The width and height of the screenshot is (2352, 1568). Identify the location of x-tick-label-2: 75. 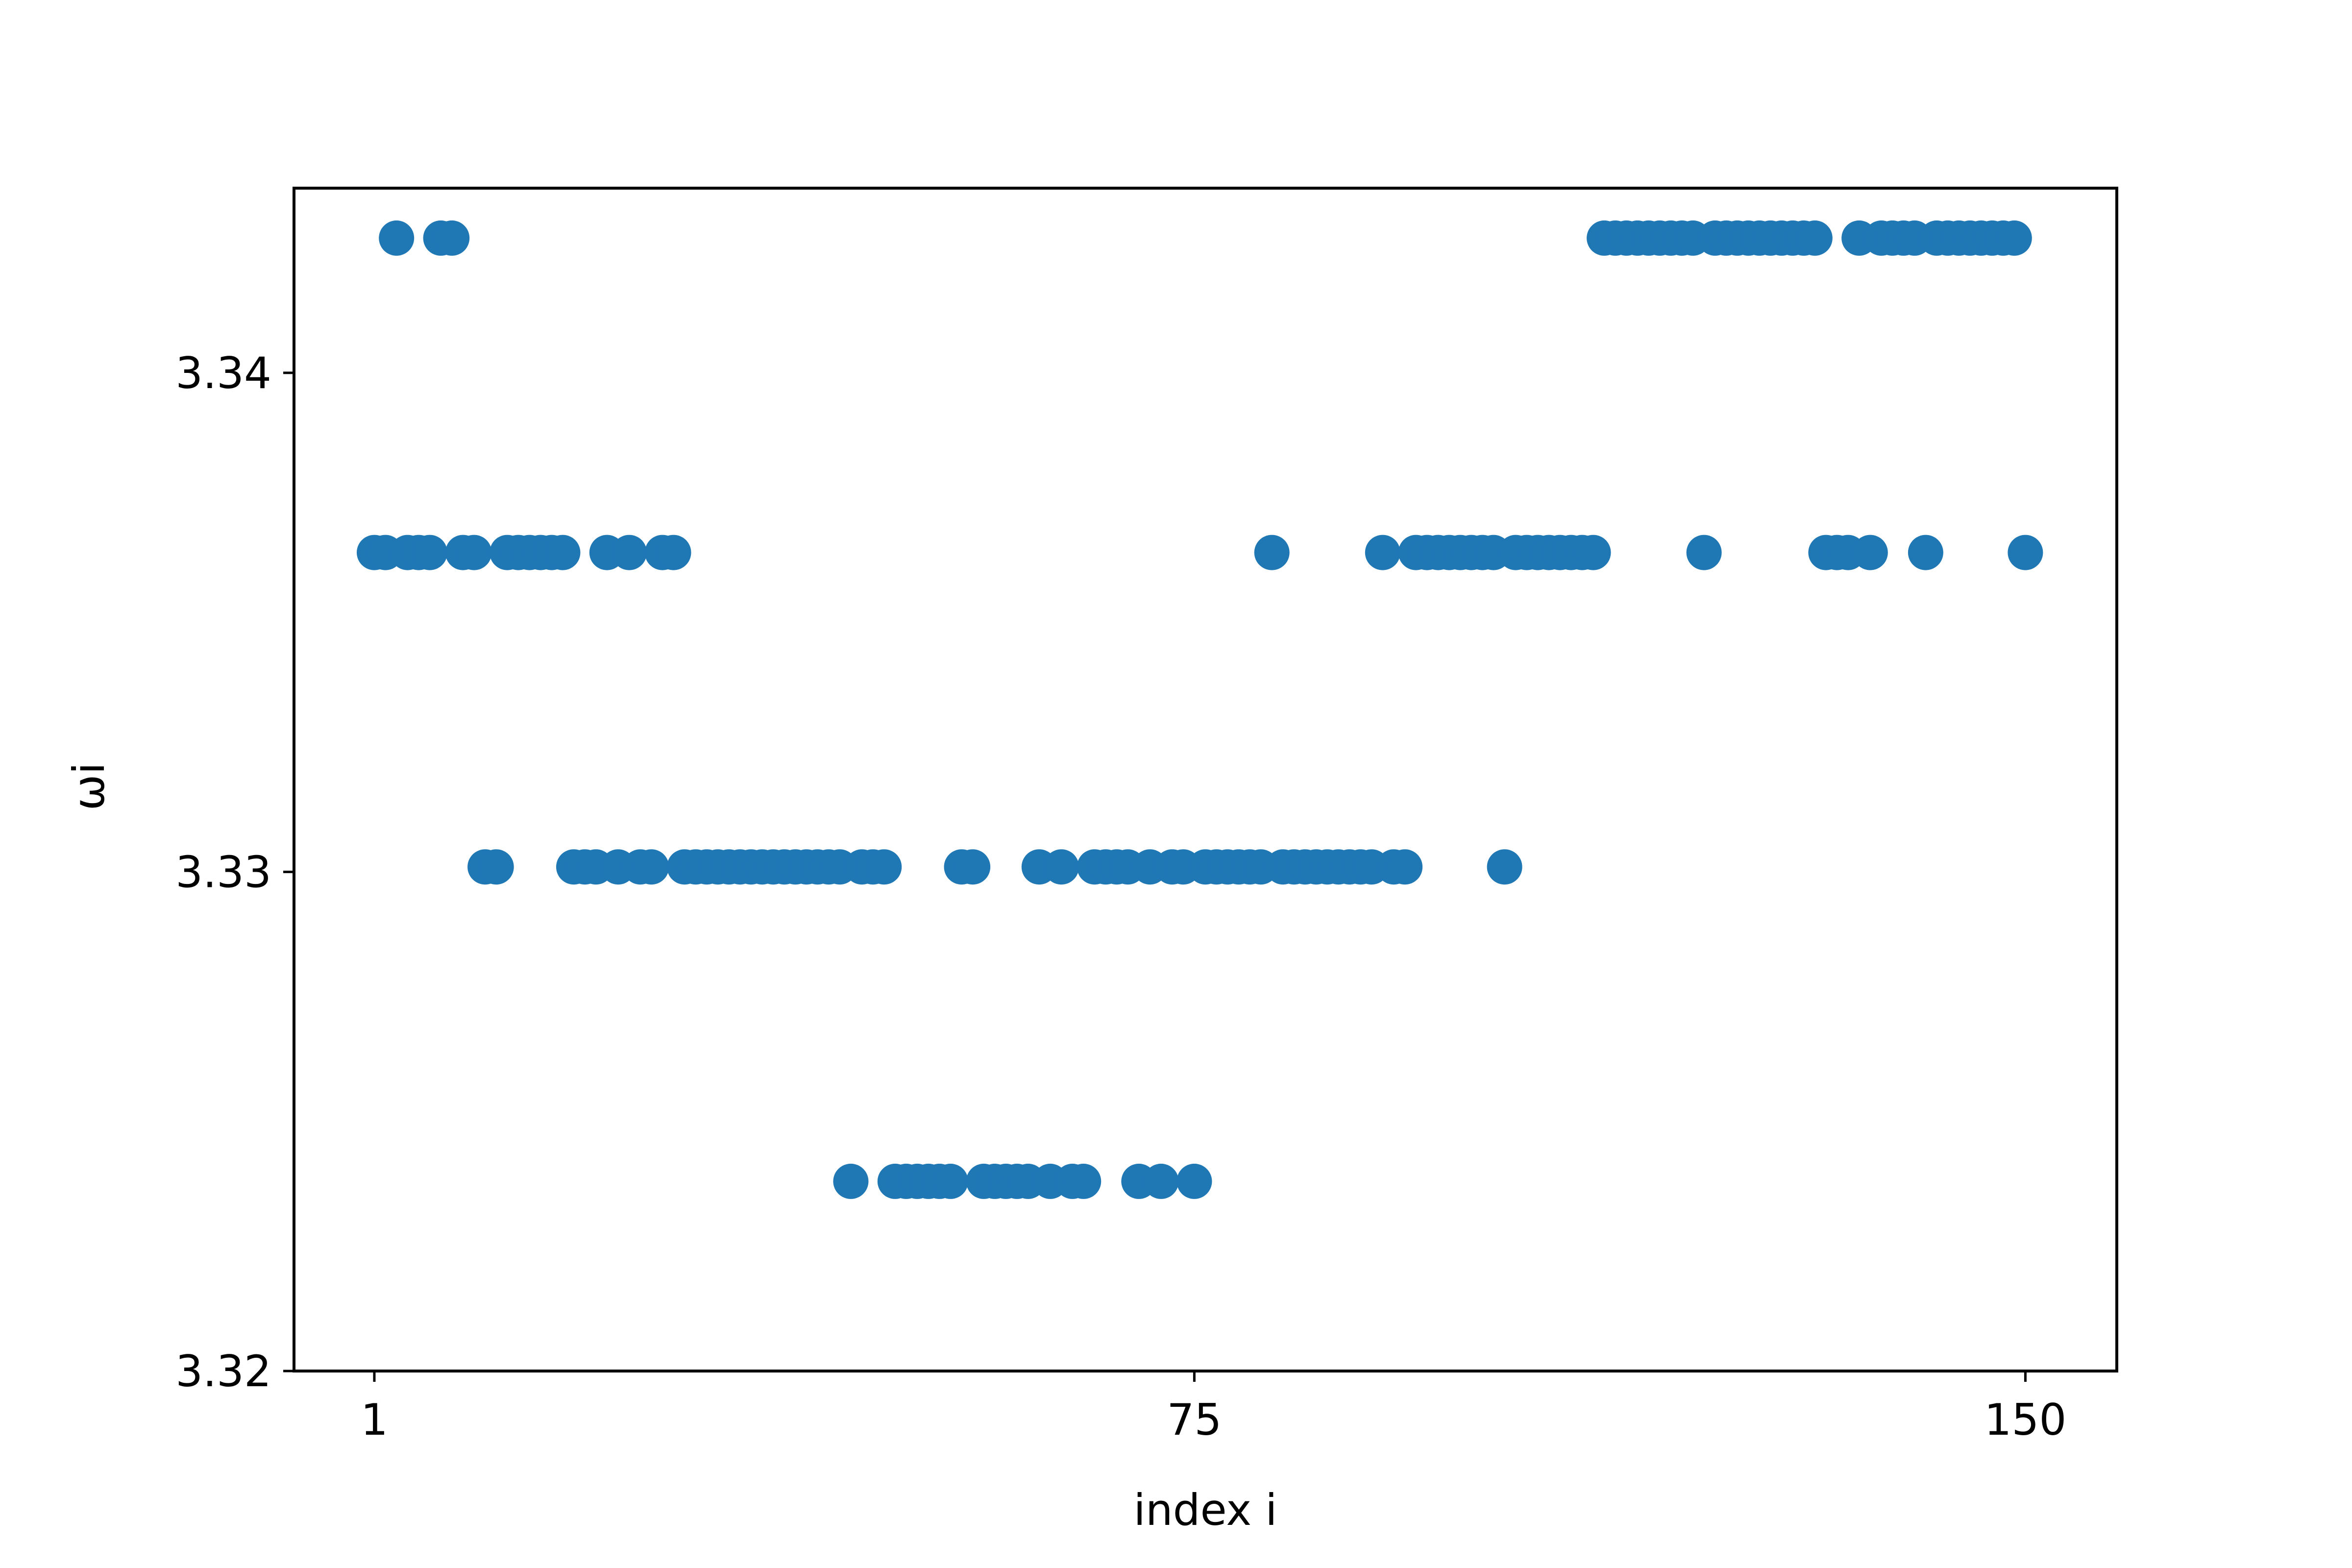
(1194, 1420).